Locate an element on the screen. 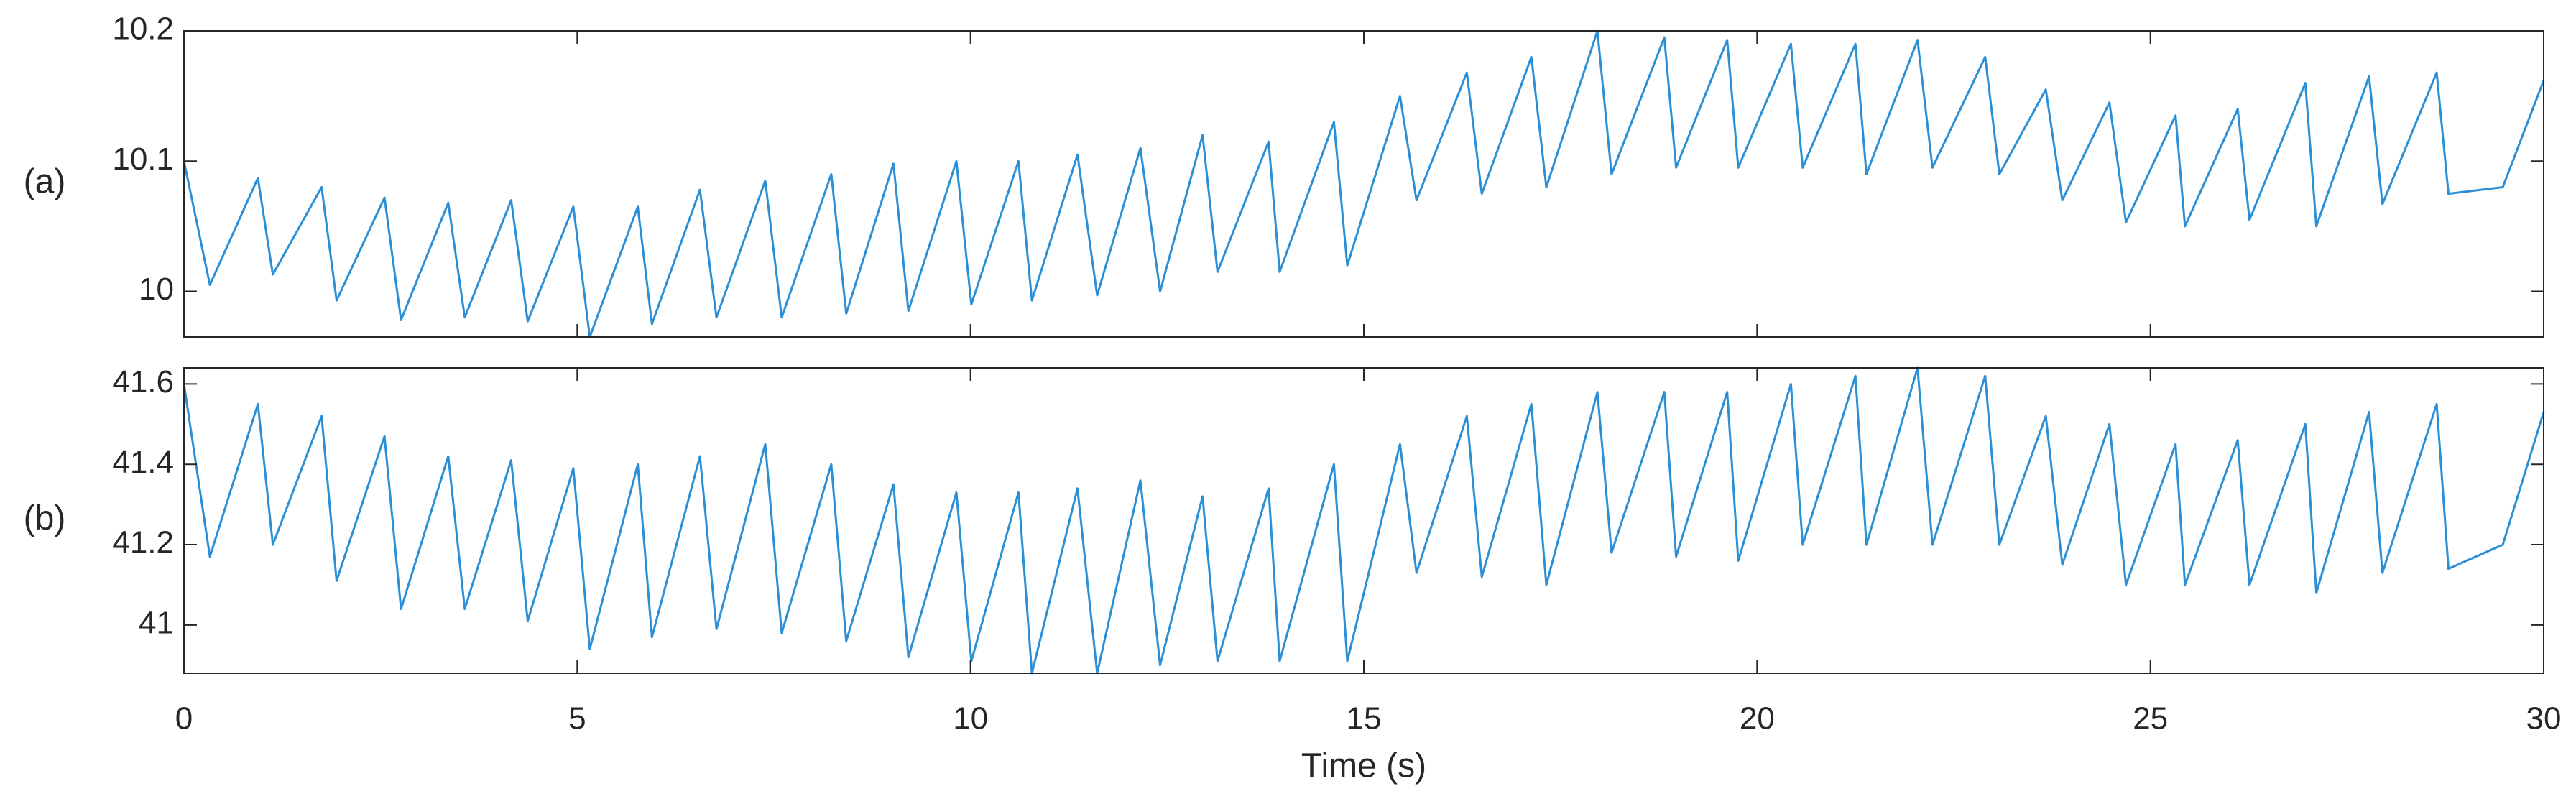  panel-label: (b) is located at coordinates (45, 518).